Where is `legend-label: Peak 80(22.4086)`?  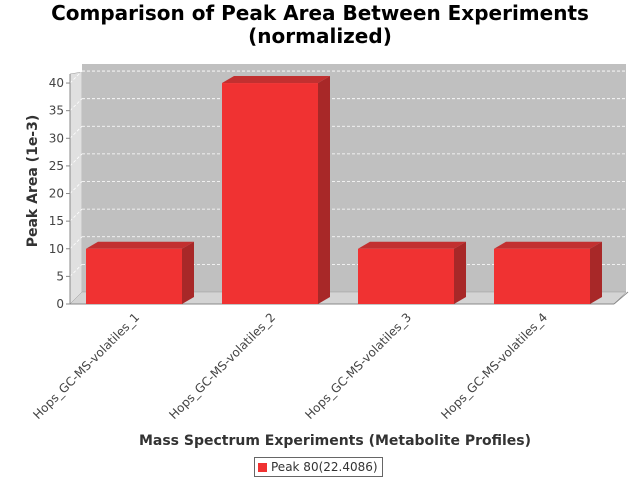
legend-label: Peak 80(22.4086) is located at coordinates (324, 467).